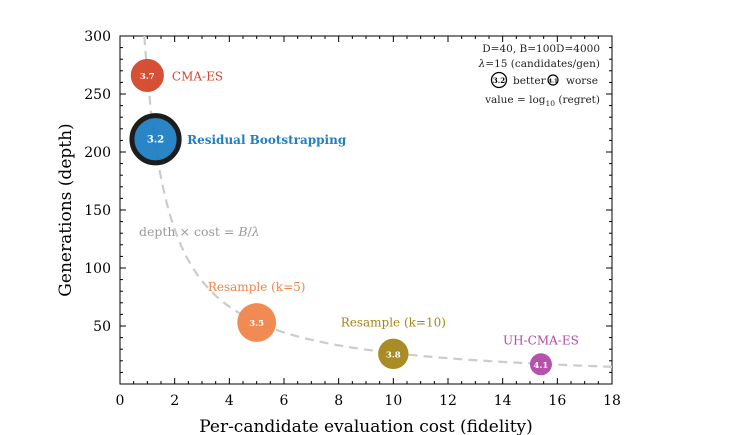  What do you see at coordinates (541, 49) in the screenshot?
I see `legend-config-line: D=40, B=100D=4000` at bounding box center [541, 49].